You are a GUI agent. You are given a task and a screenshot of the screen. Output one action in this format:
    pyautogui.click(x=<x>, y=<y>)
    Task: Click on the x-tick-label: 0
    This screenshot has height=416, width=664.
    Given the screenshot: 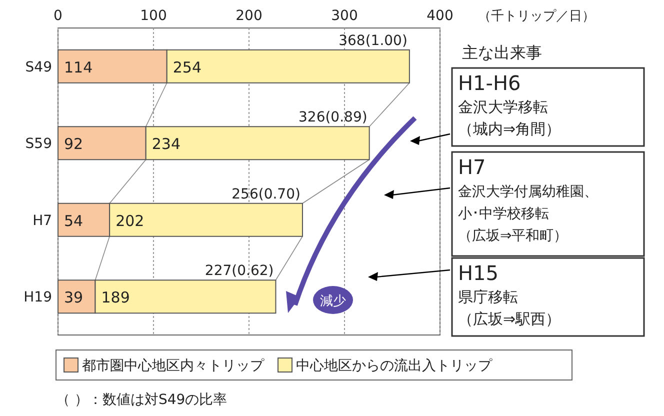 What is the action you would take?
    pyautogui.click(x=58, y=16)
    